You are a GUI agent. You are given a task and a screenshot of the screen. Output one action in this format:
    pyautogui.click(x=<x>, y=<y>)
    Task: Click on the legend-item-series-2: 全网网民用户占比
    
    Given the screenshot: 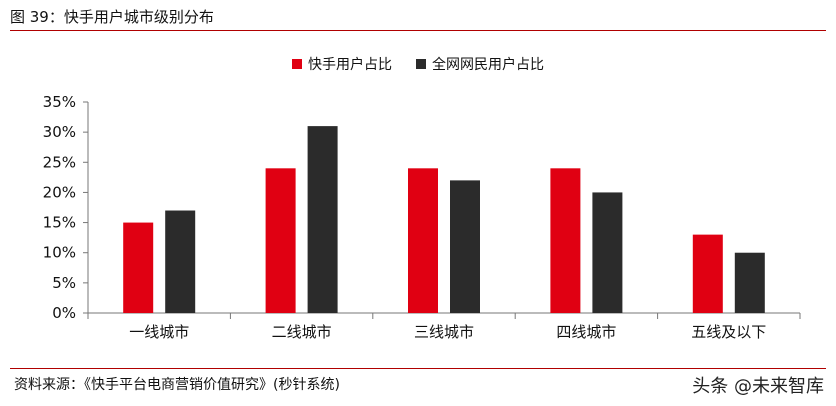 What is the action you would take?
    pyautogui.click(x=480, y=64)
    